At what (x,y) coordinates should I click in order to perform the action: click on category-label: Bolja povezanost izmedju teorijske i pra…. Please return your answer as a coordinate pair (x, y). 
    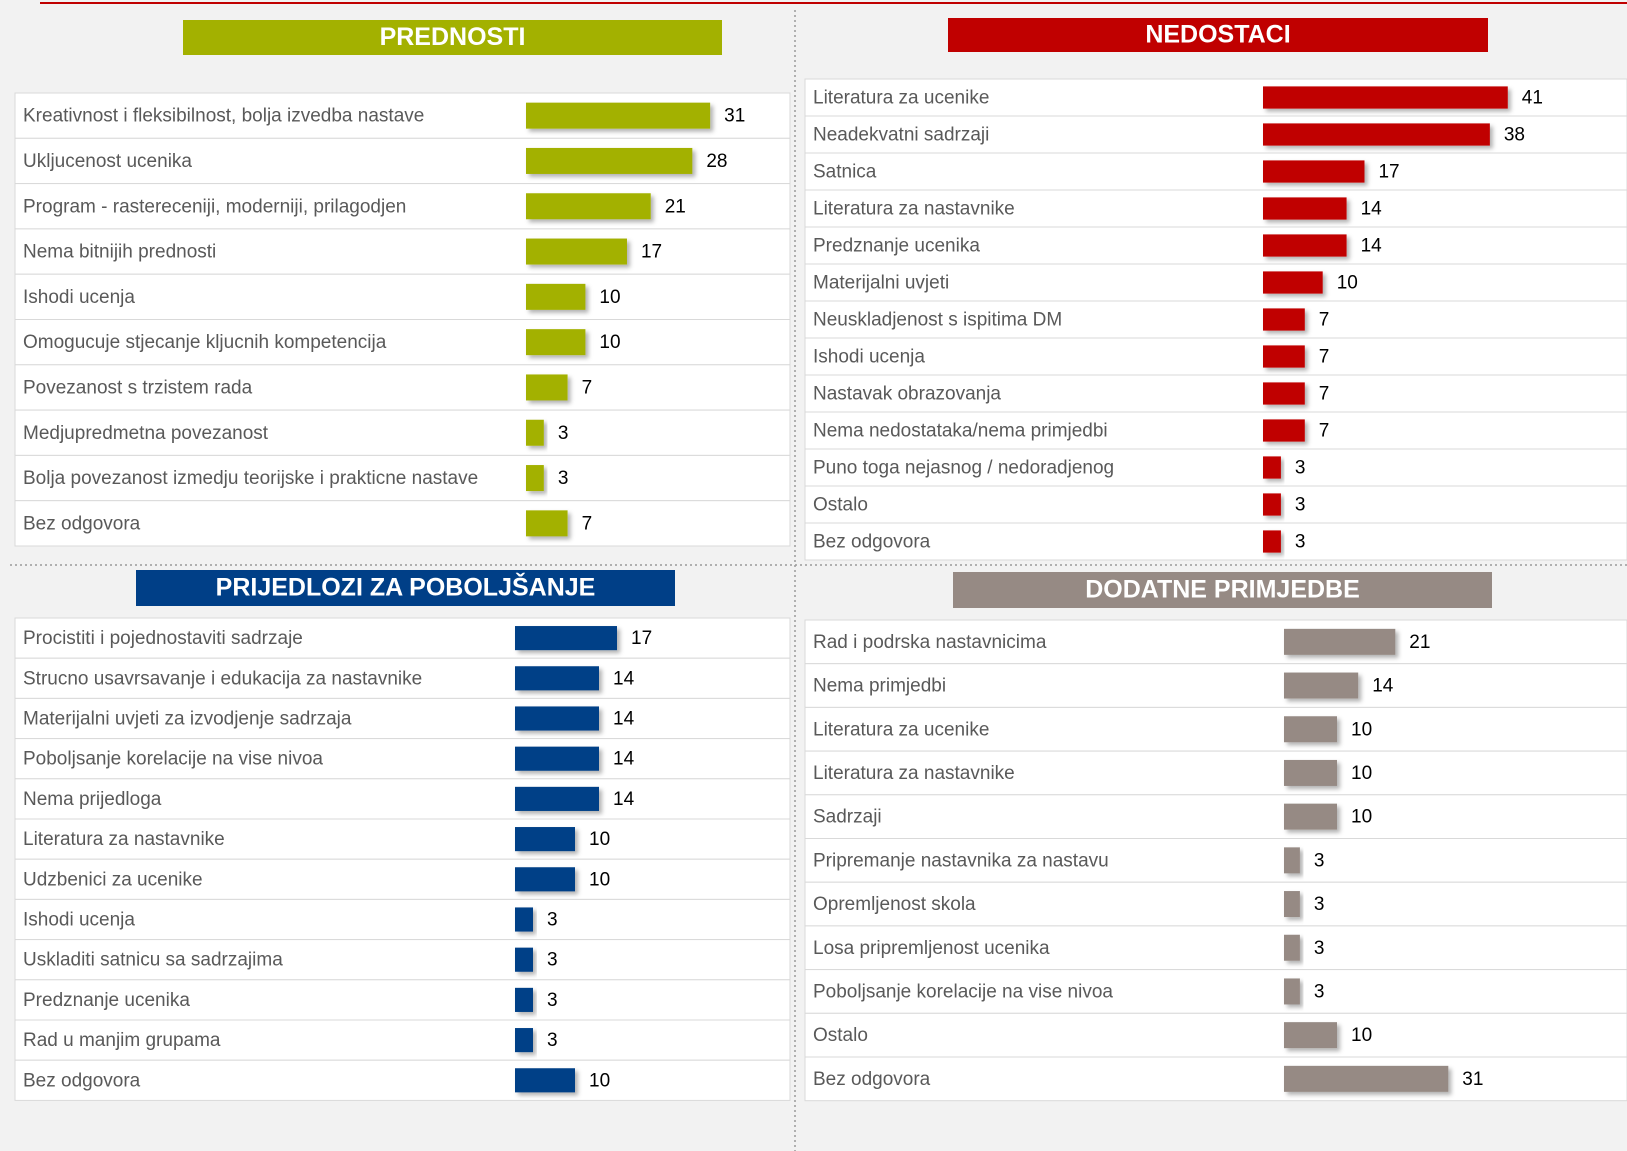
    Looking at the image, I should click on (250, 478).